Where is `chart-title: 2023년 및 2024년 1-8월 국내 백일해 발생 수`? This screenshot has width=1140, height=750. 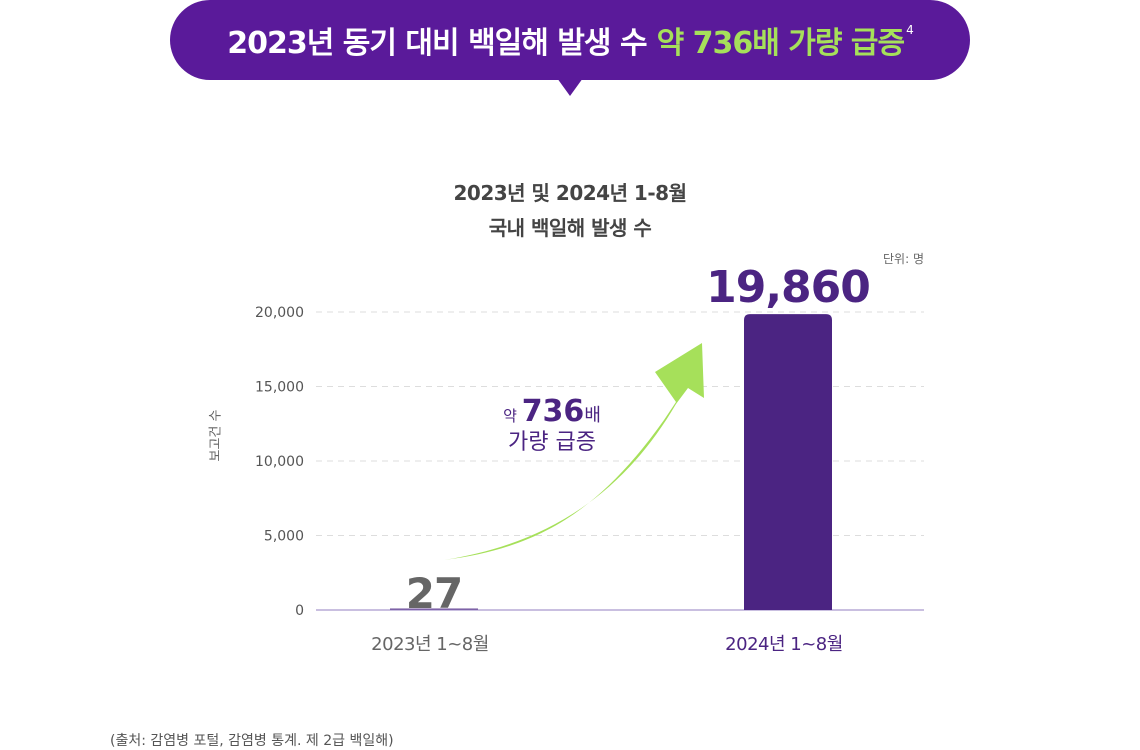 chart-title: 2023년 및 2024년 1-8월 국내 백일해 발생 수 is located at coordinates (570, 211).